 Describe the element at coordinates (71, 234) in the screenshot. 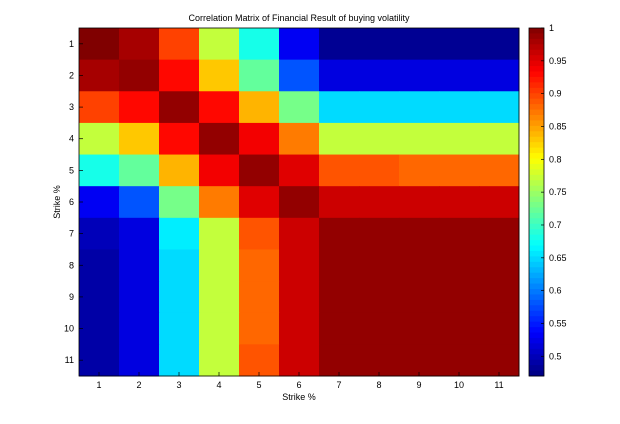

I see `y-tick-label: 7` at that location.